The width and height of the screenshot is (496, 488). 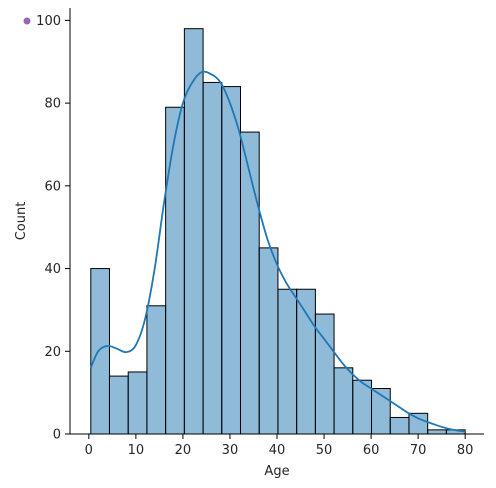 I want to click on x-axis-ticks: 0 10 20 30 40 50 60 70 80, so click(x=279, y=446).